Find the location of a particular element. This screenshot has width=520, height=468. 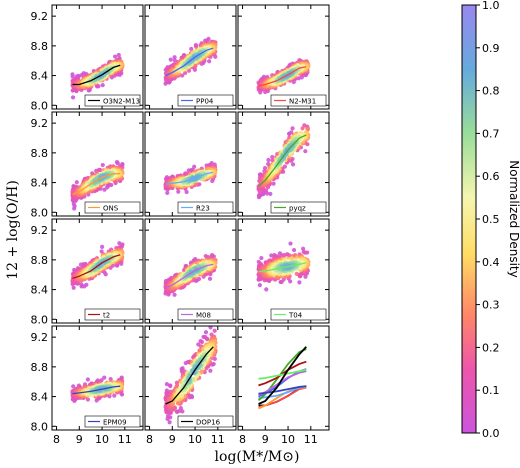

colorbar-tick-label: 0.4 is located at coordinates (491, 262).